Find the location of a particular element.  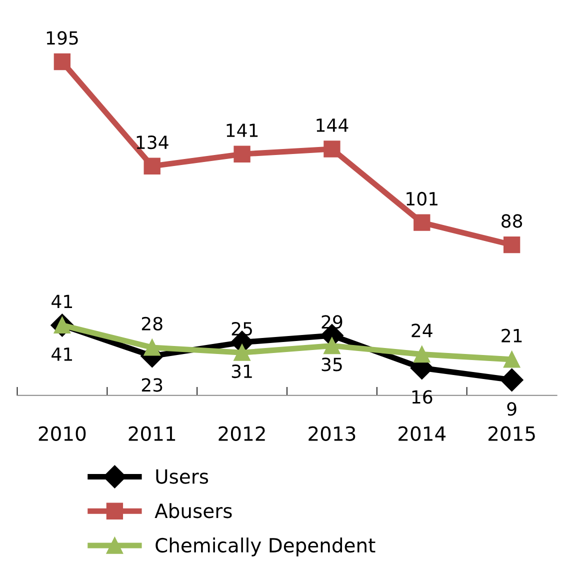

x-tick-label: 2013 is located at coordinates (332, 433).